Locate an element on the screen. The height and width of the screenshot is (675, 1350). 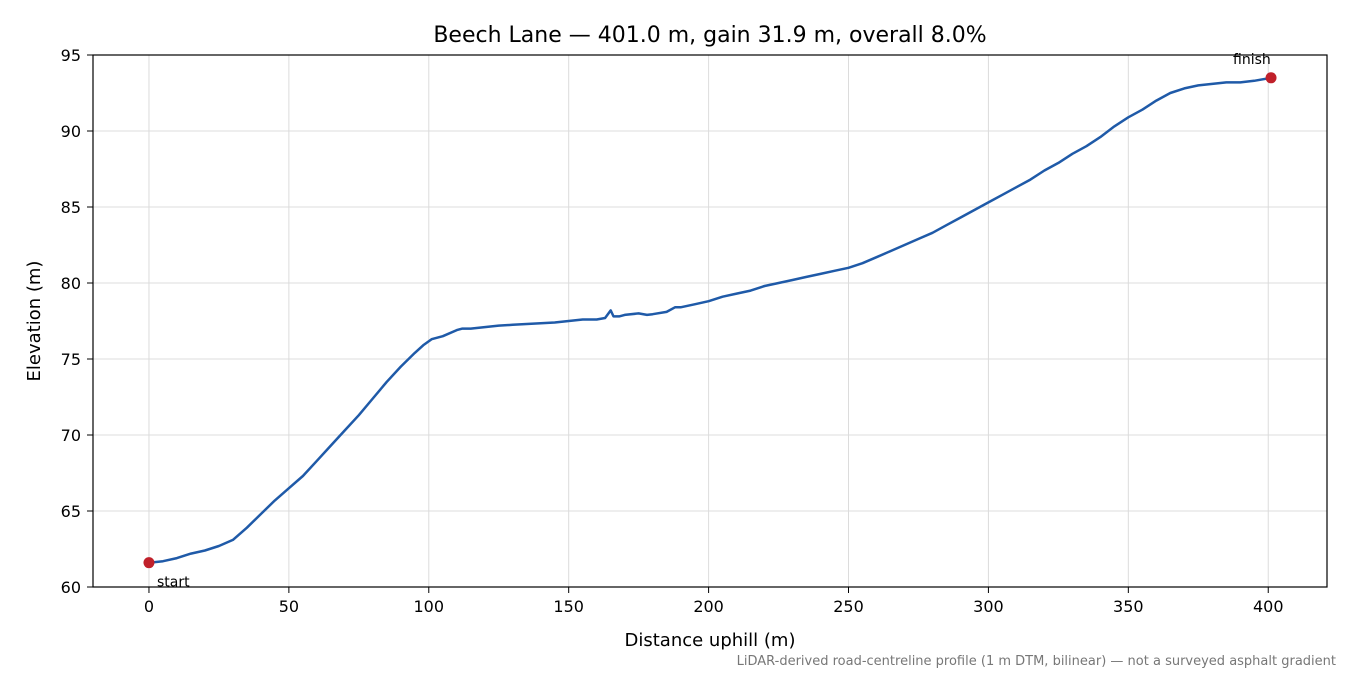
y-tick-label: 85 is located at coordinates (71, 207).